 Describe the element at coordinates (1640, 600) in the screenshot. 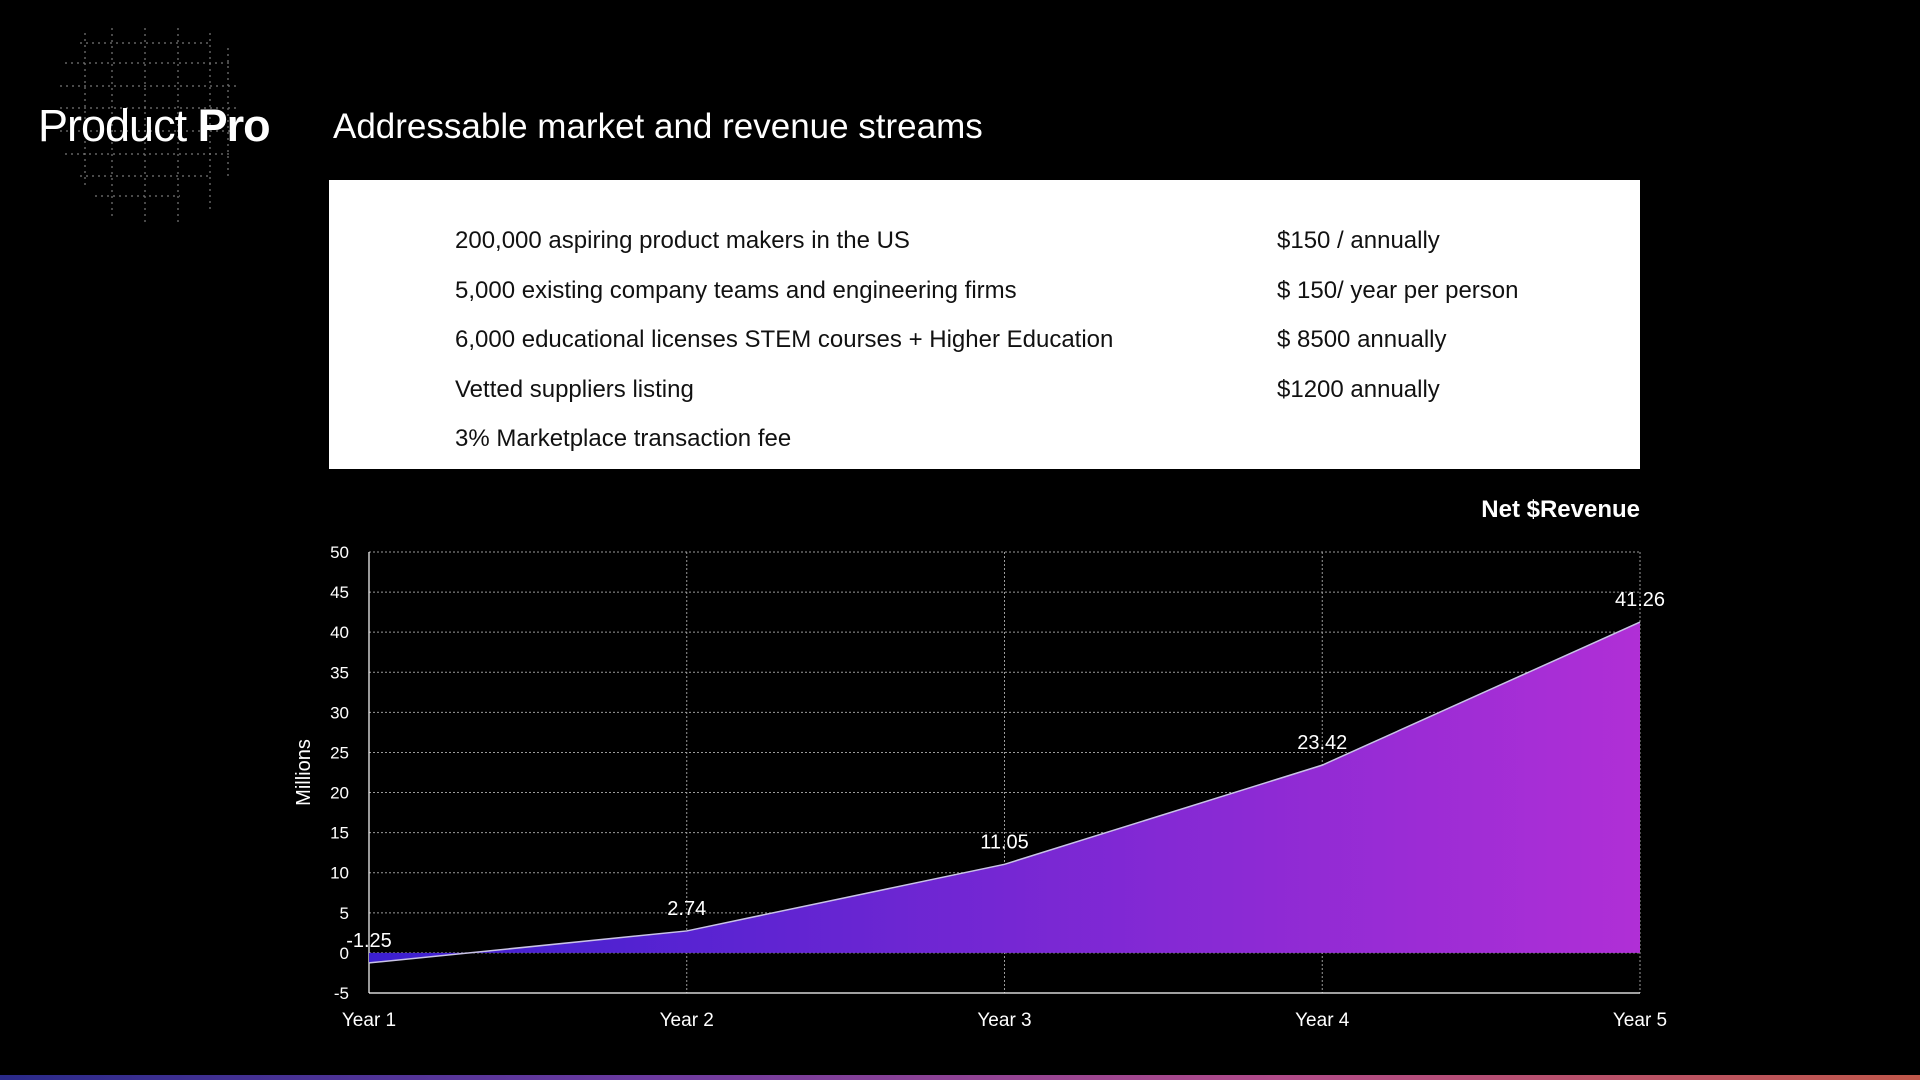

I see `data-label: 41.26` at that location.